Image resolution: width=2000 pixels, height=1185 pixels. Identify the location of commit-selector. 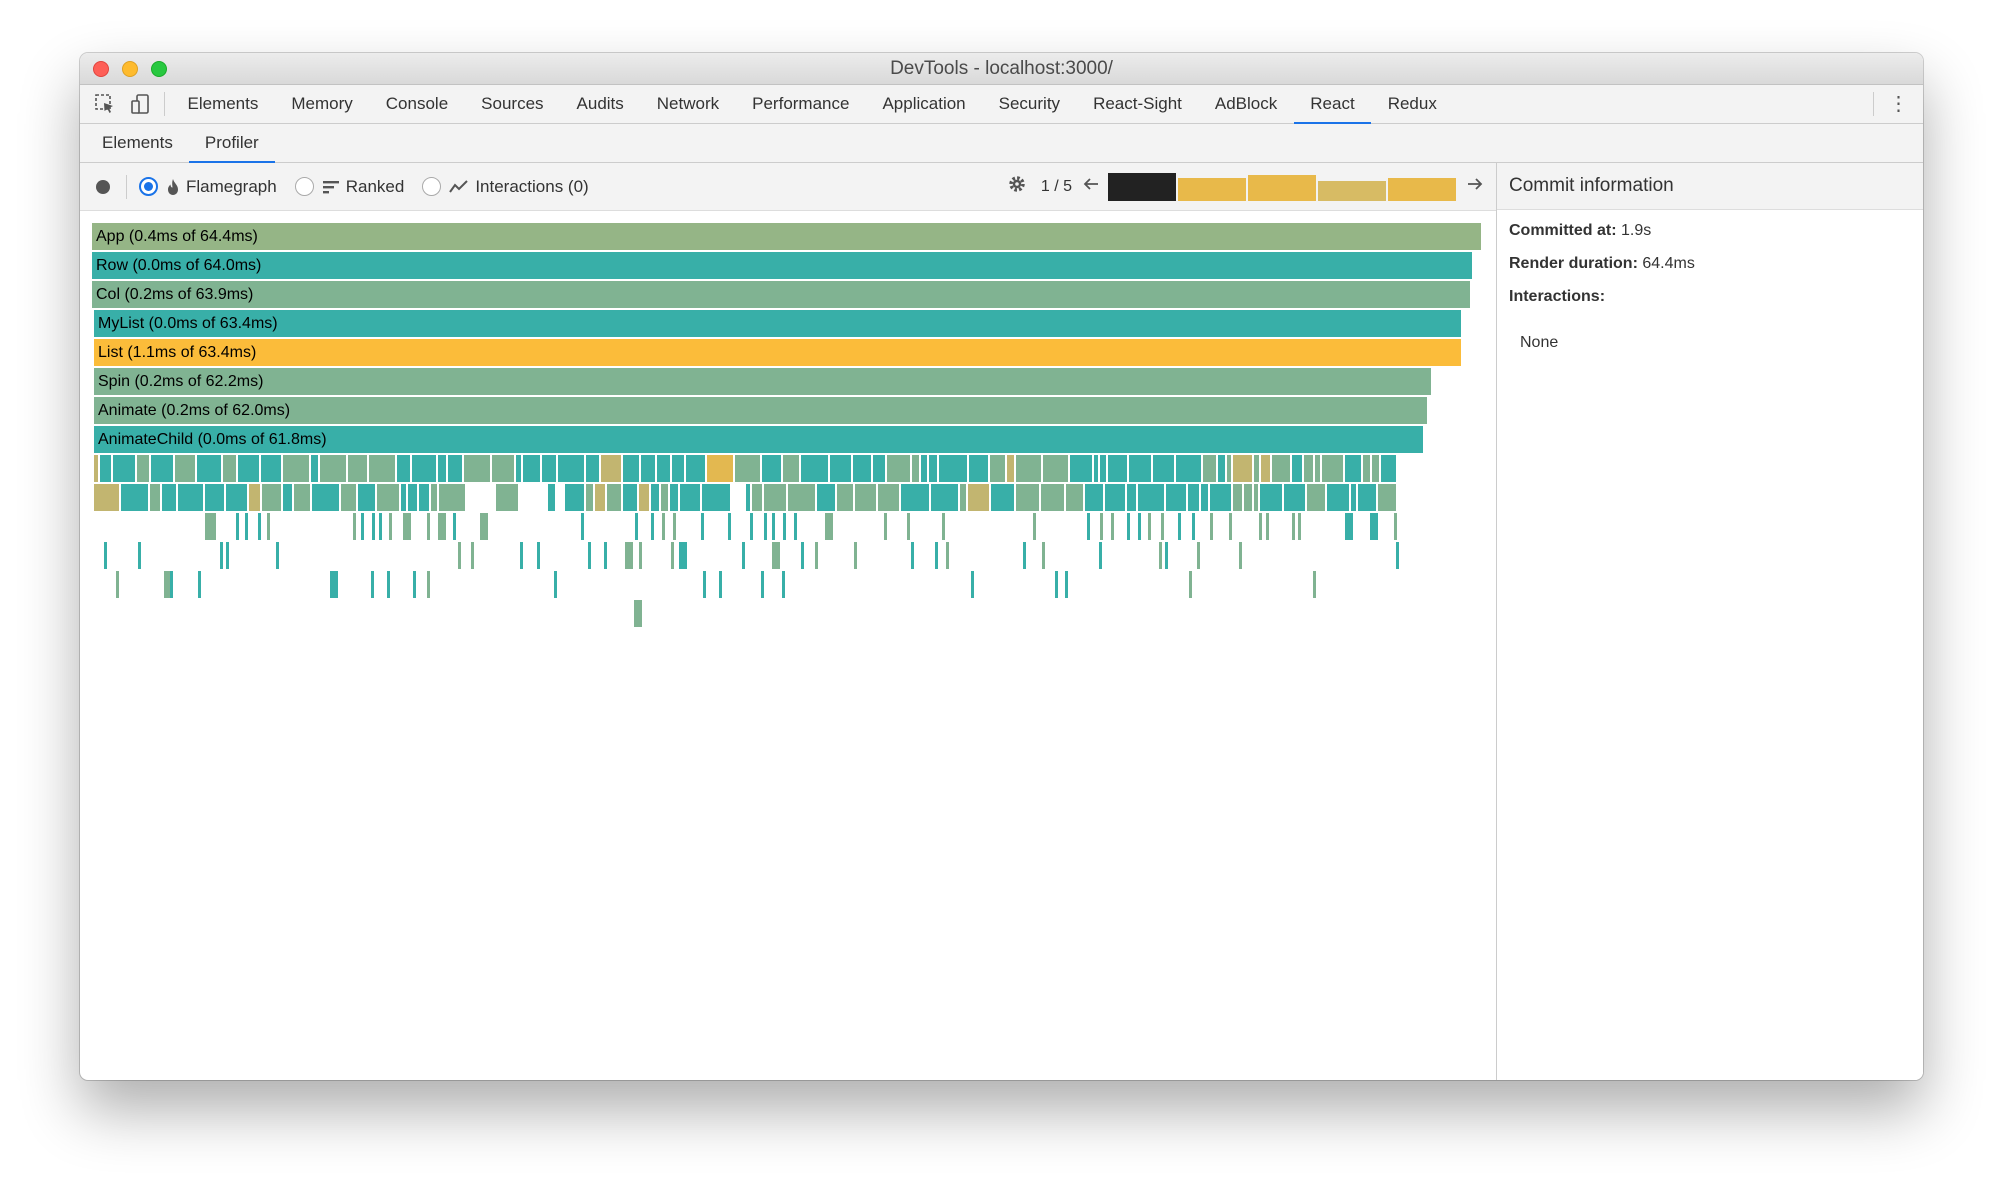
(1283, 186).